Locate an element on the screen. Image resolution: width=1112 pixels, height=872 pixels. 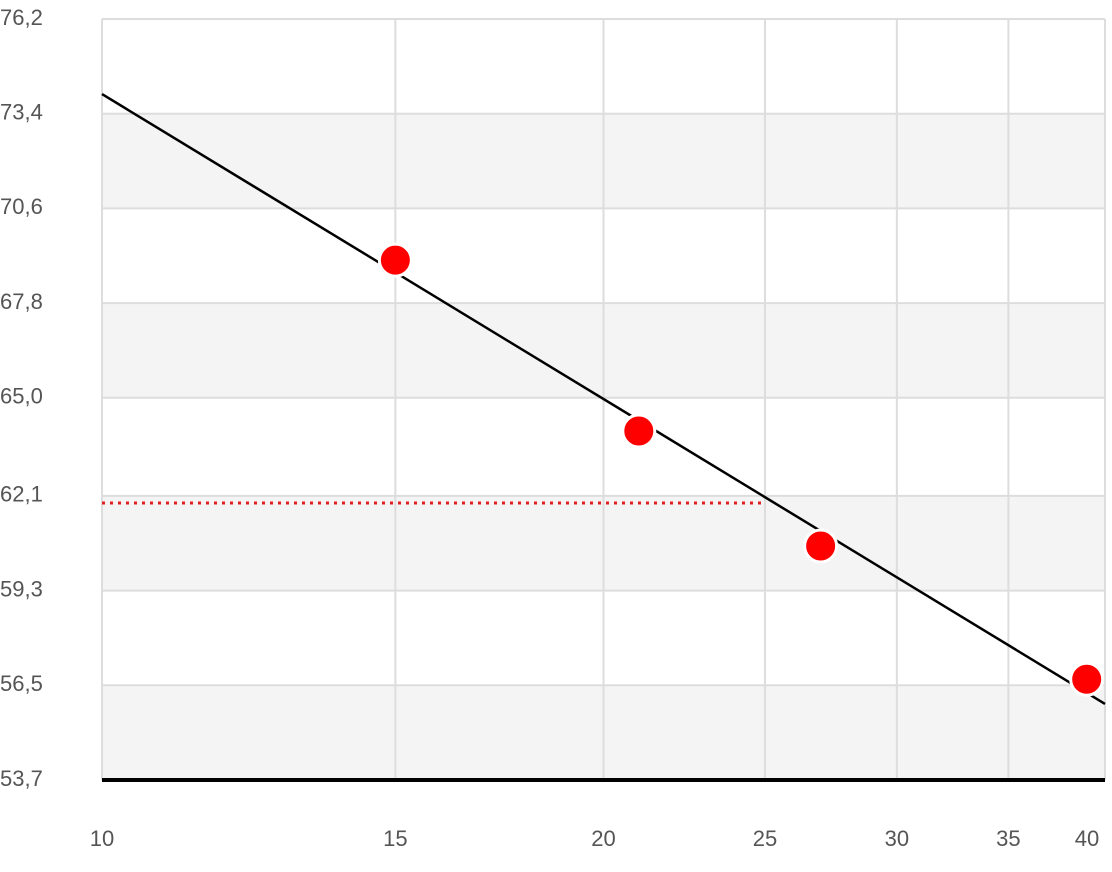
y-tick-label: 67,8 is located at coordinates (21, 301).